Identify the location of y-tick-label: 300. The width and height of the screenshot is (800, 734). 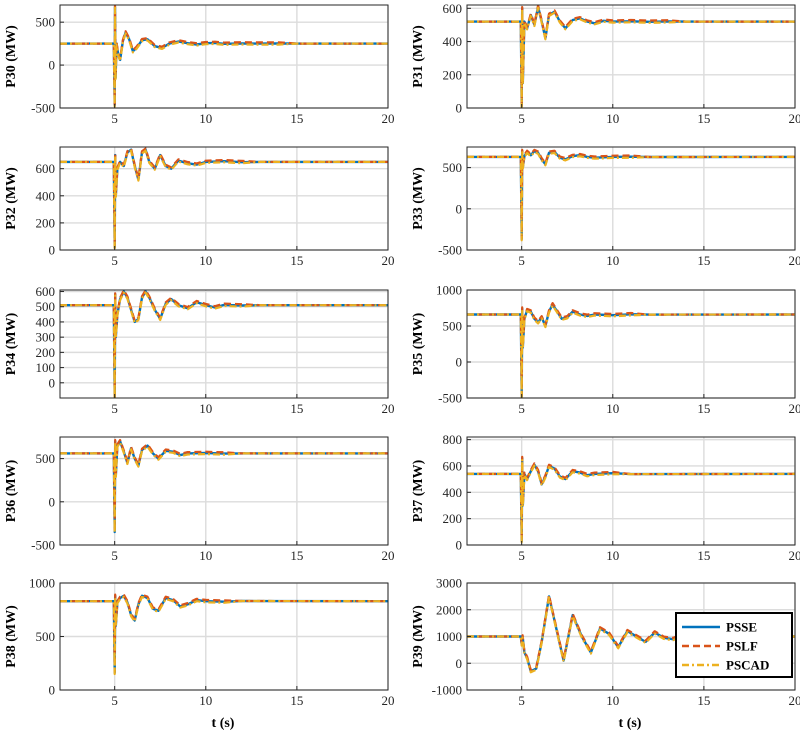
(46, 337).